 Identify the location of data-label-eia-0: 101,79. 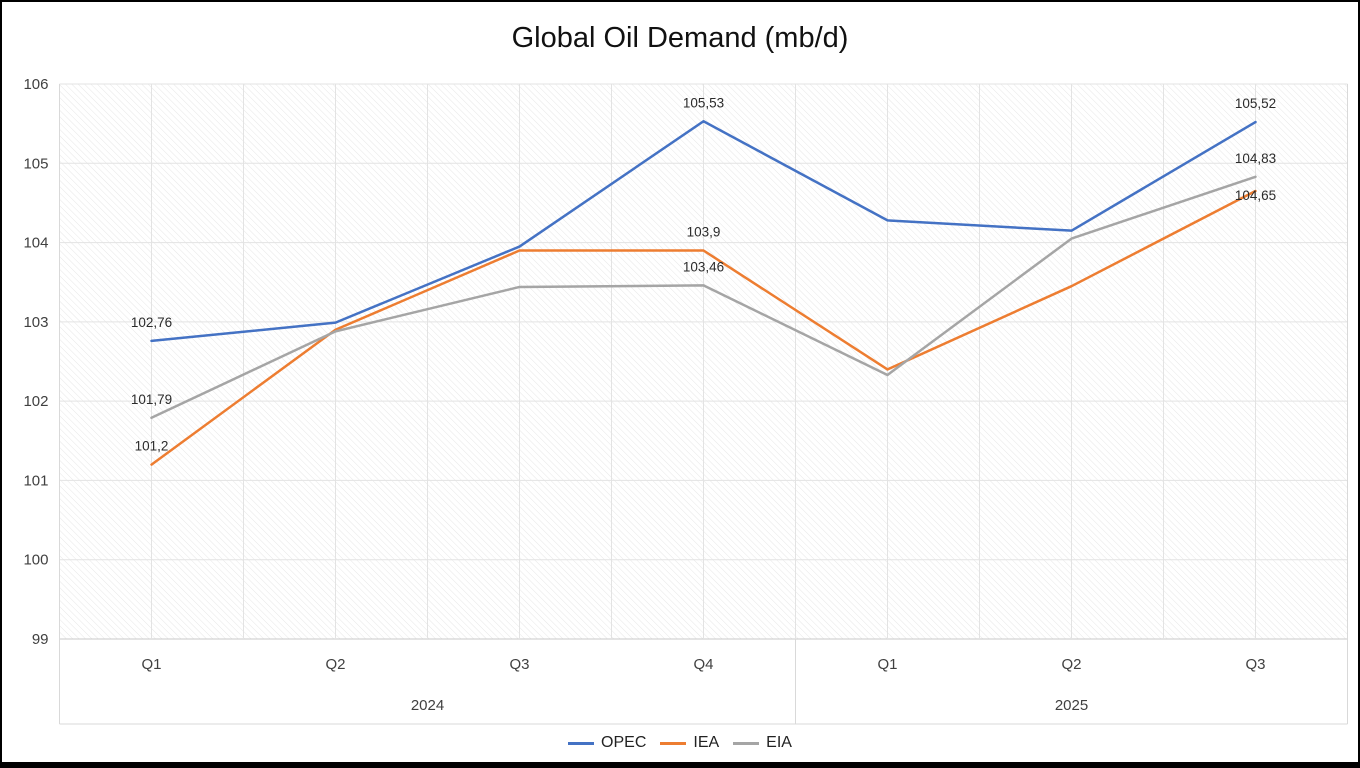
(151, 399).